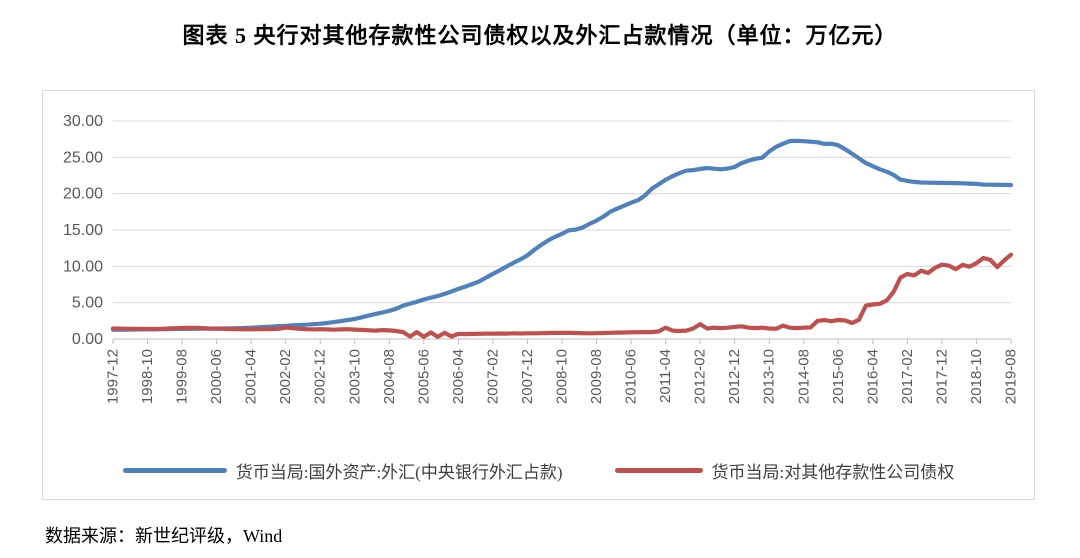 Image resolution: width=1080 pixels, height=558 pixels. What do you see at coordinates (216, 376) in the screenshot?
I see `svg-text: 2000-06` at bounding box center [216, 376].